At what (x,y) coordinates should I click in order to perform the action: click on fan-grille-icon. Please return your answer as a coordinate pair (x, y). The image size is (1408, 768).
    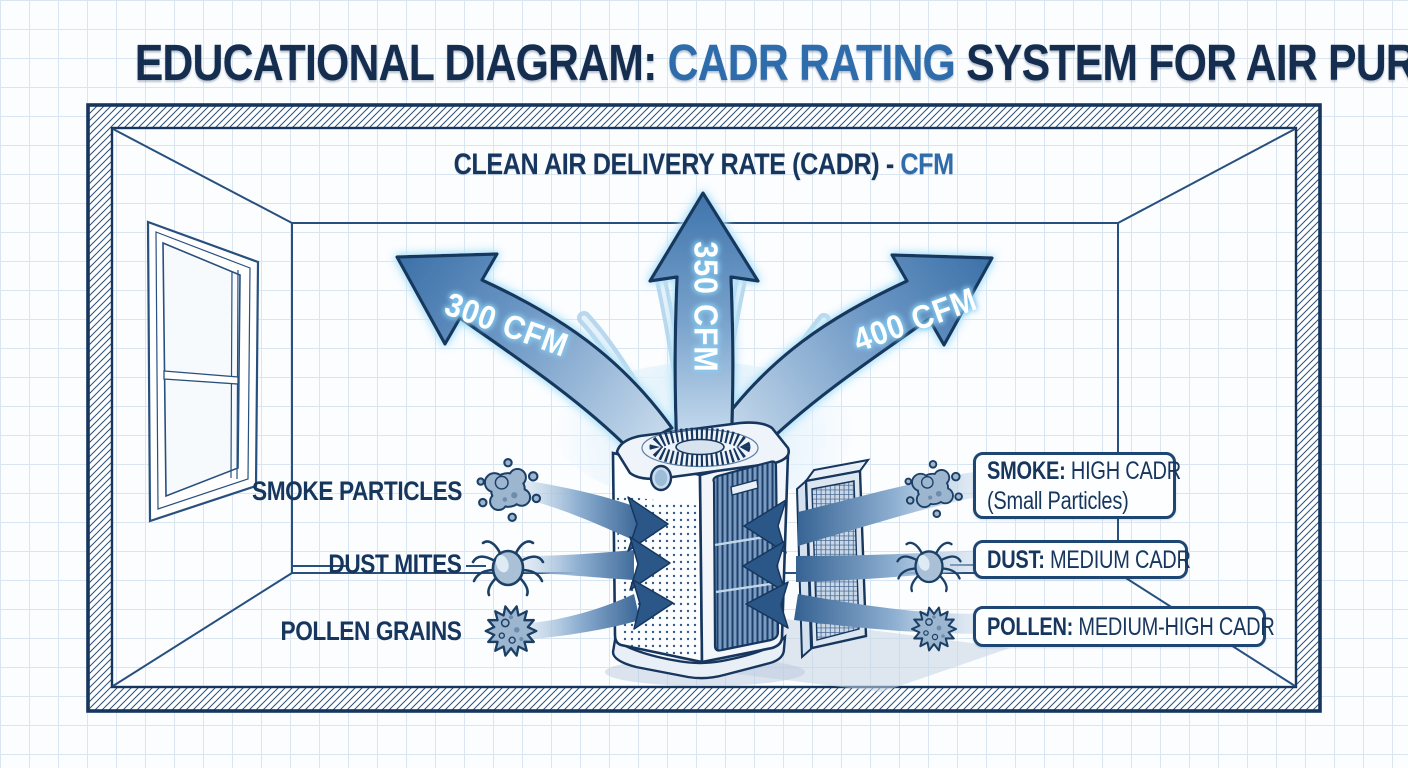
    Looking at the image, I should click on (700, 447).